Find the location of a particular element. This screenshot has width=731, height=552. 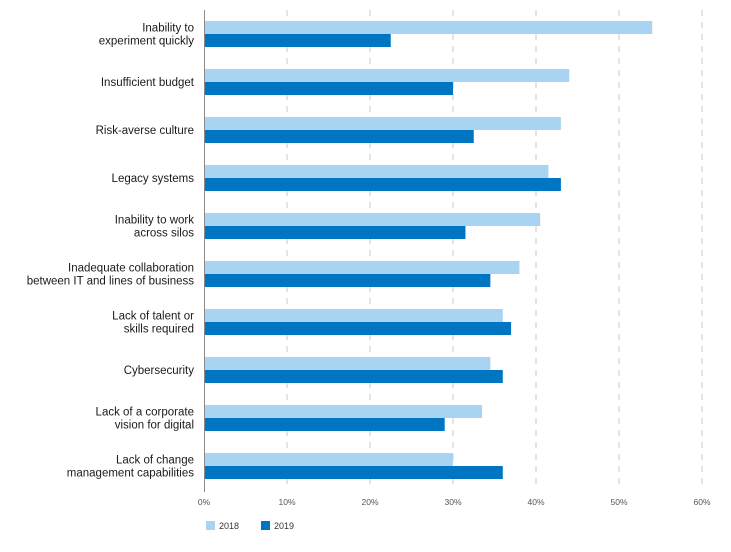

category-label-line: Insufficient budget is located at coordinates (148, 83).